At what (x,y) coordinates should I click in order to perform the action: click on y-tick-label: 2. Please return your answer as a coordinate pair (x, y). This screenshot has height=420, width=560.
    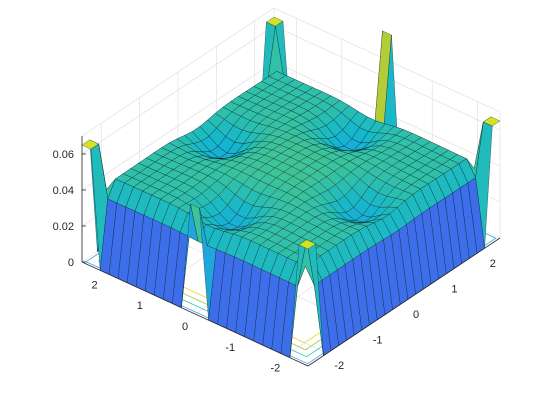
    Looking at the image, I should click on (95, 285).